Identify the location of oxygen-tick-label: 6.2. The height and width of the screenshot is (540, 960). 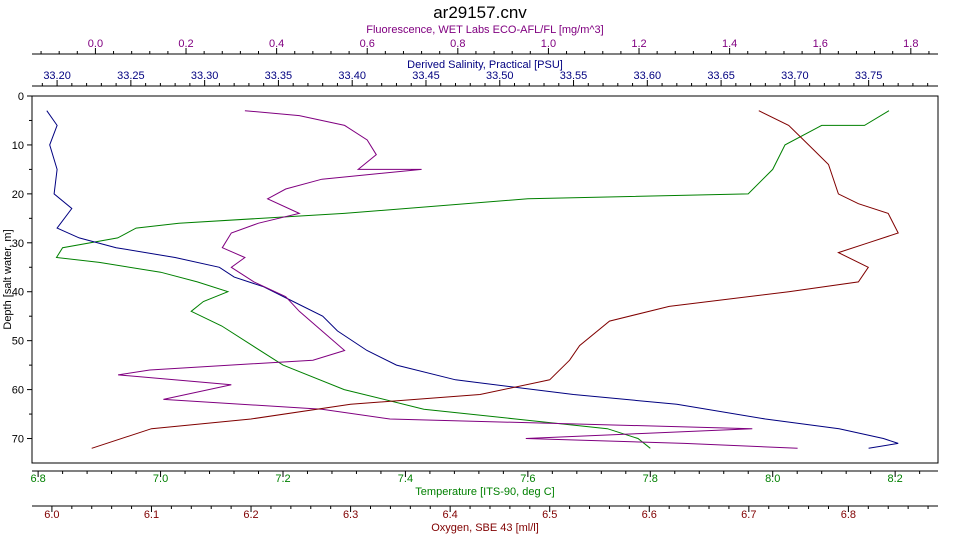
(250, 515).